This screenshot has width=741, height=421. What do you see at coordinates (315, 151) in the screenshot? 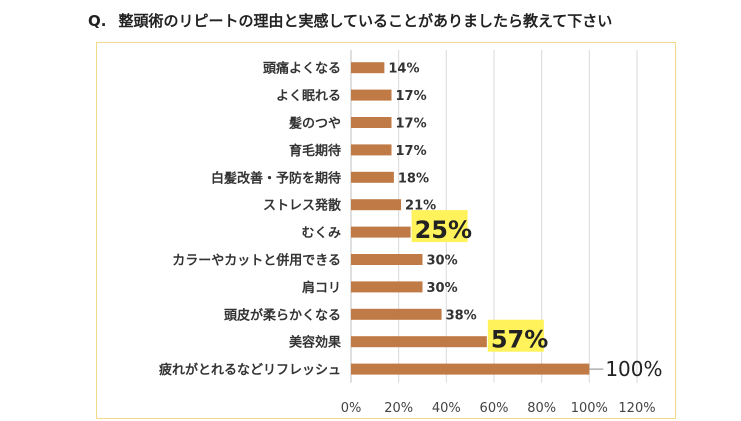
I see `category-label: 育毛期待` at bounding box center [315, 151].